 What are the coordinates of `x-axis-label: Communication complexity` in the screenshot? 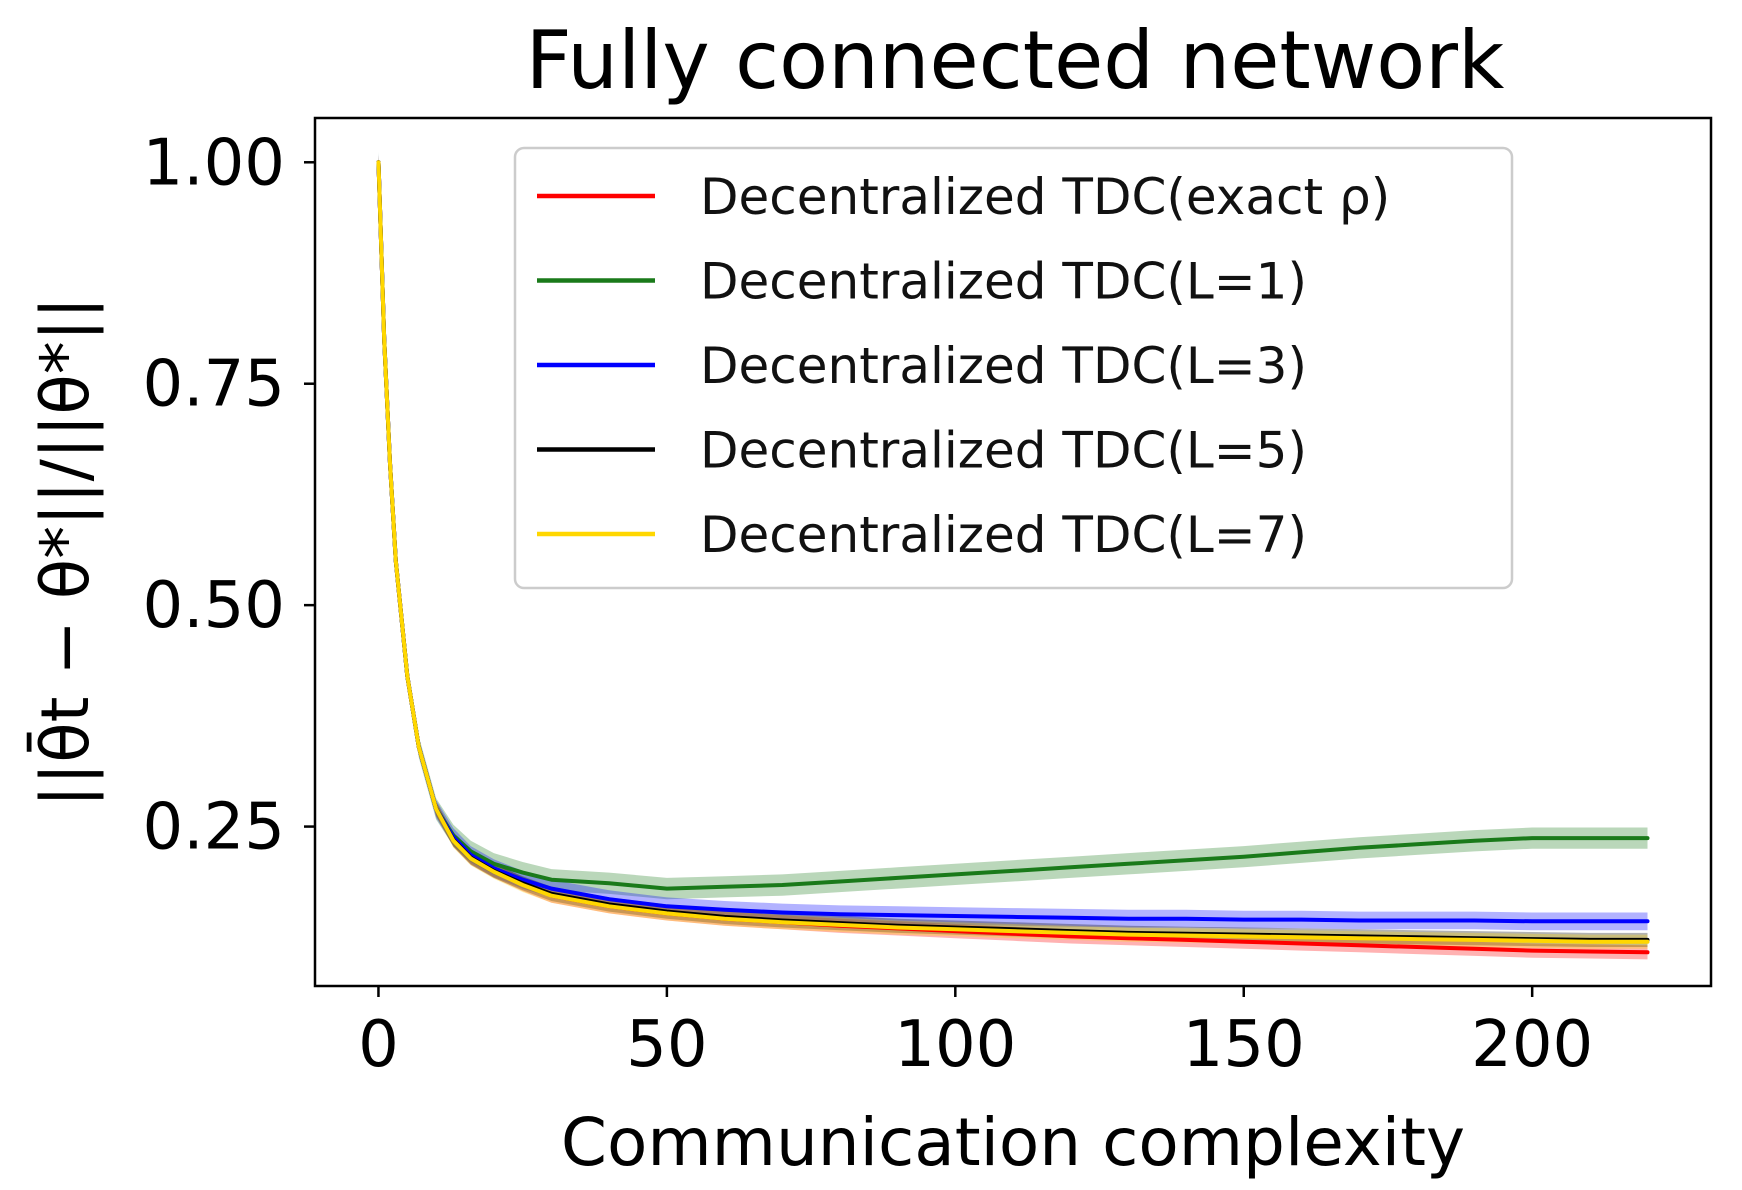 It's located at (1013, 1142).